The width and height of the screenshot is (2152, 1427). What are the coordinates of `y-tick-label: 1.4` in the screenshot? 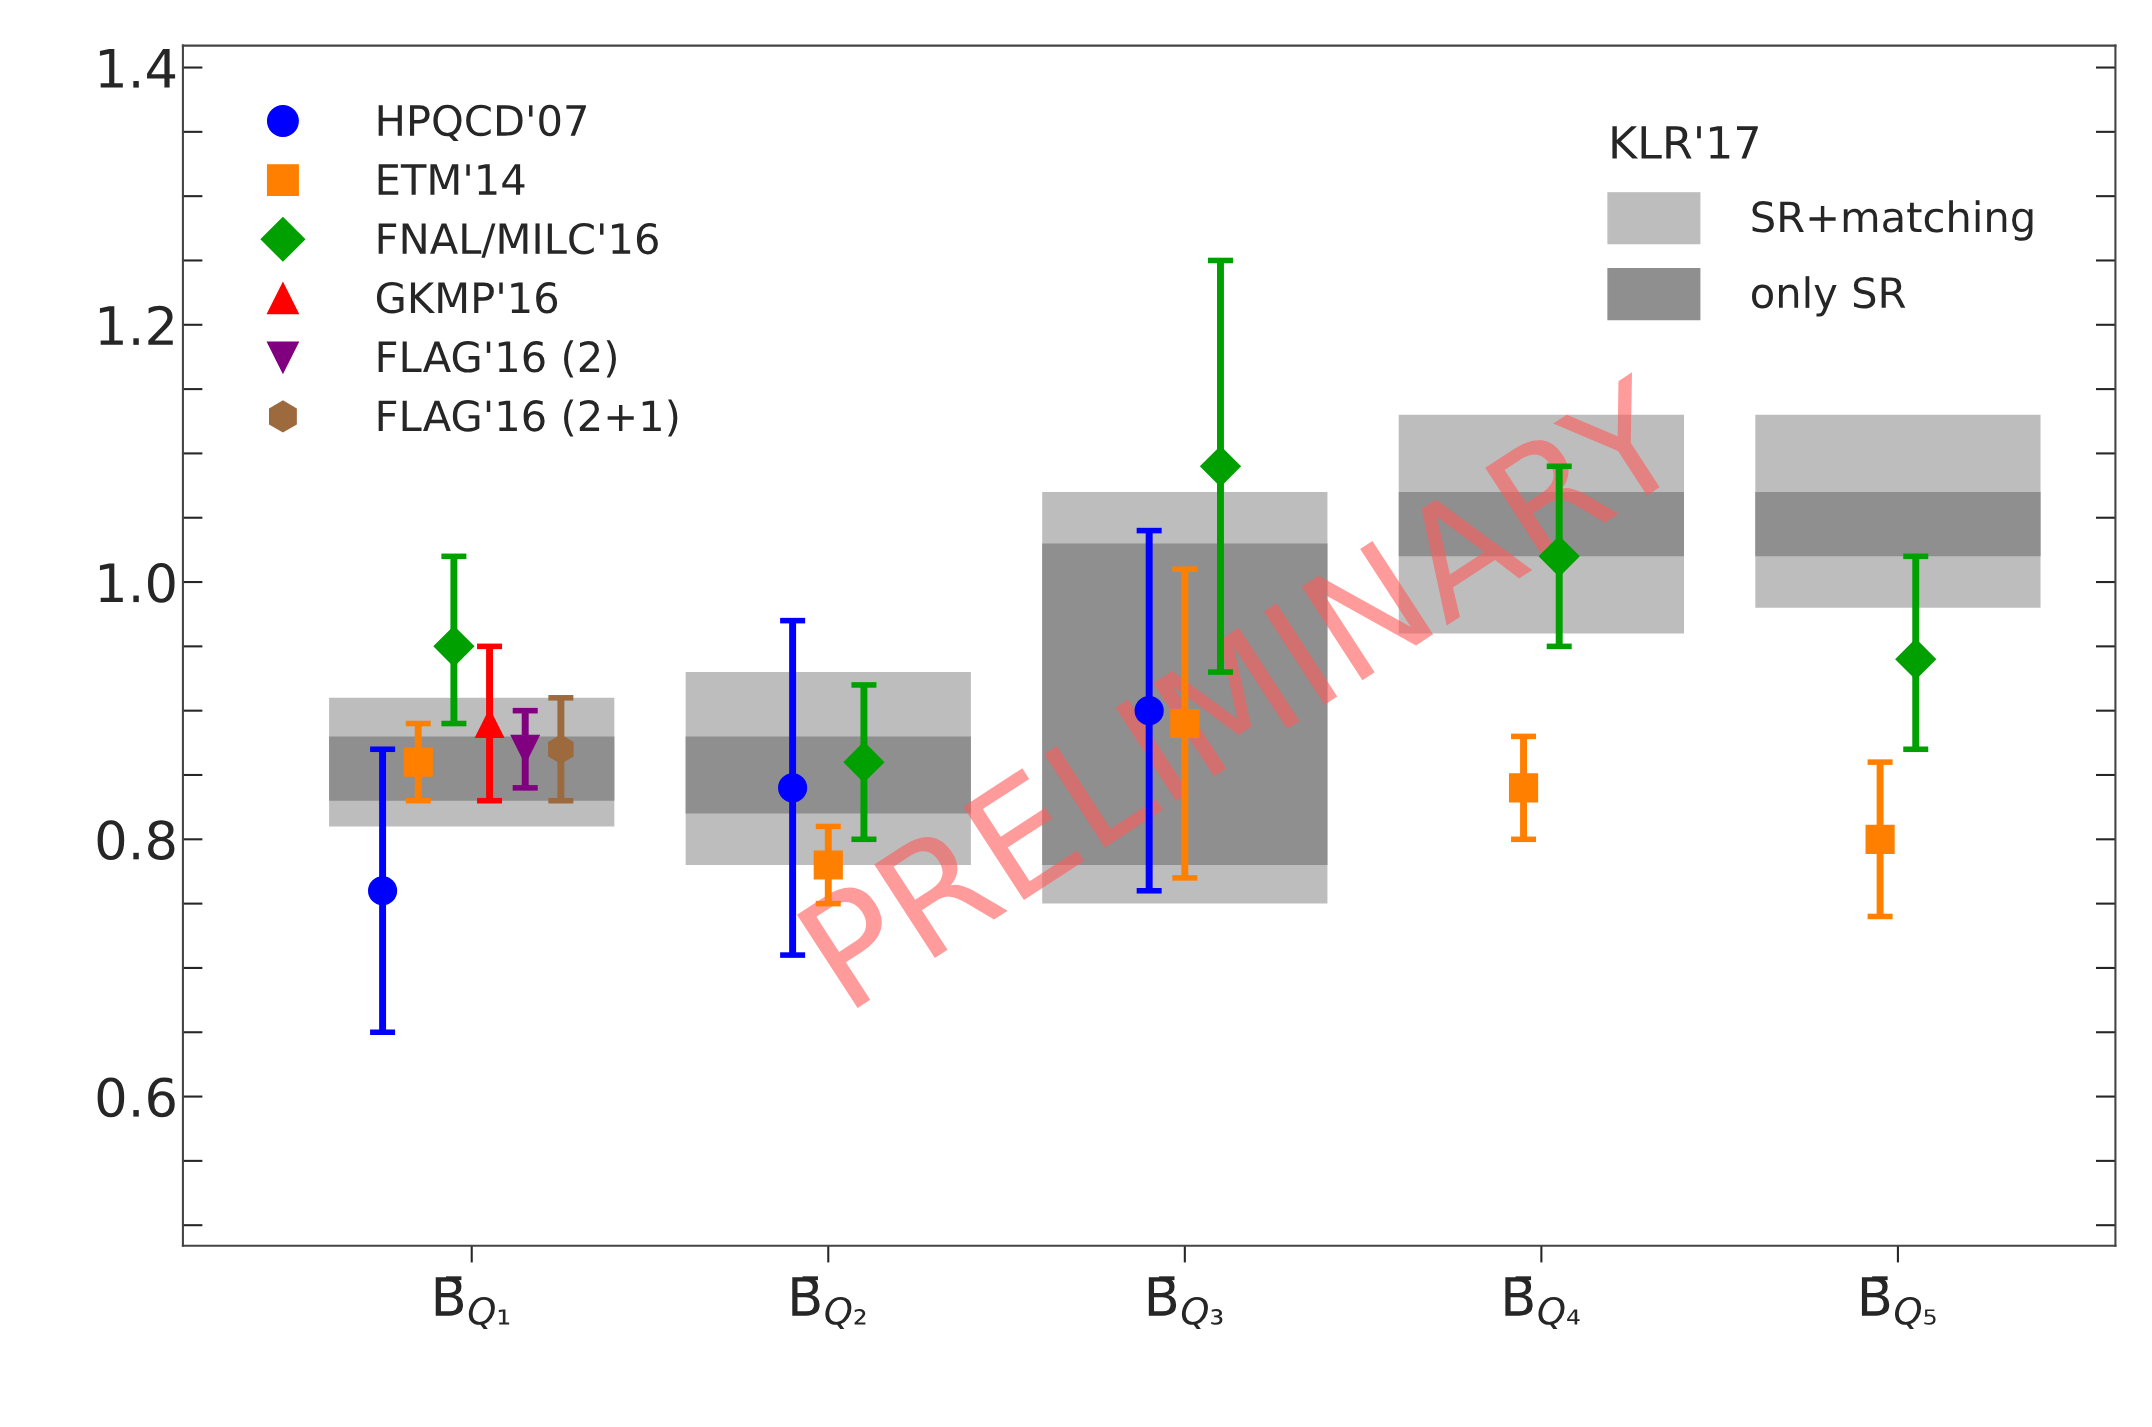 It's located at (137, 68).